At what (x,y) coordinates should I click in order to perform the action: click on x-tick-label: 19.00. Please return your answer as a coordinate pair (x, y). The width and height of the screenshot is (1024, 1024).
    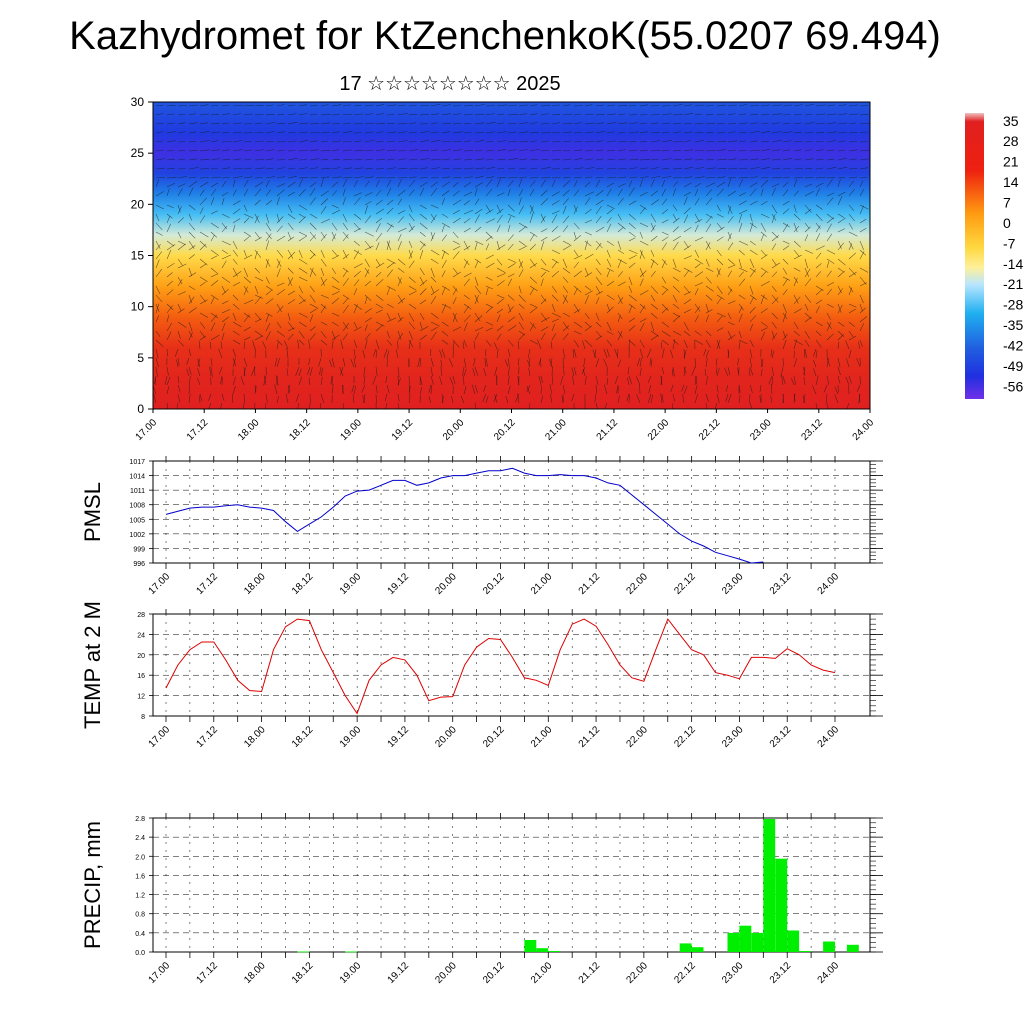
    Looking at the image, I should click on (351, 973).